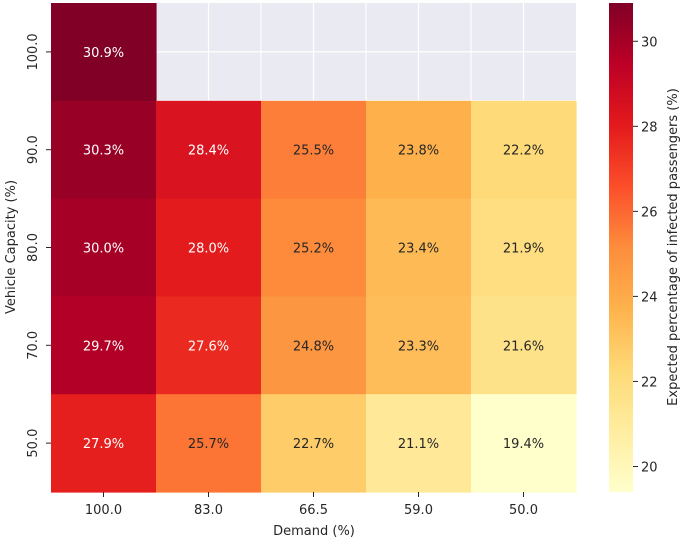 The width and height of the screenshot is (685, 547). Describe the element at coordinates (649, 127) in the screenshot. I see `colorbar-tick-label: 28` at that location.